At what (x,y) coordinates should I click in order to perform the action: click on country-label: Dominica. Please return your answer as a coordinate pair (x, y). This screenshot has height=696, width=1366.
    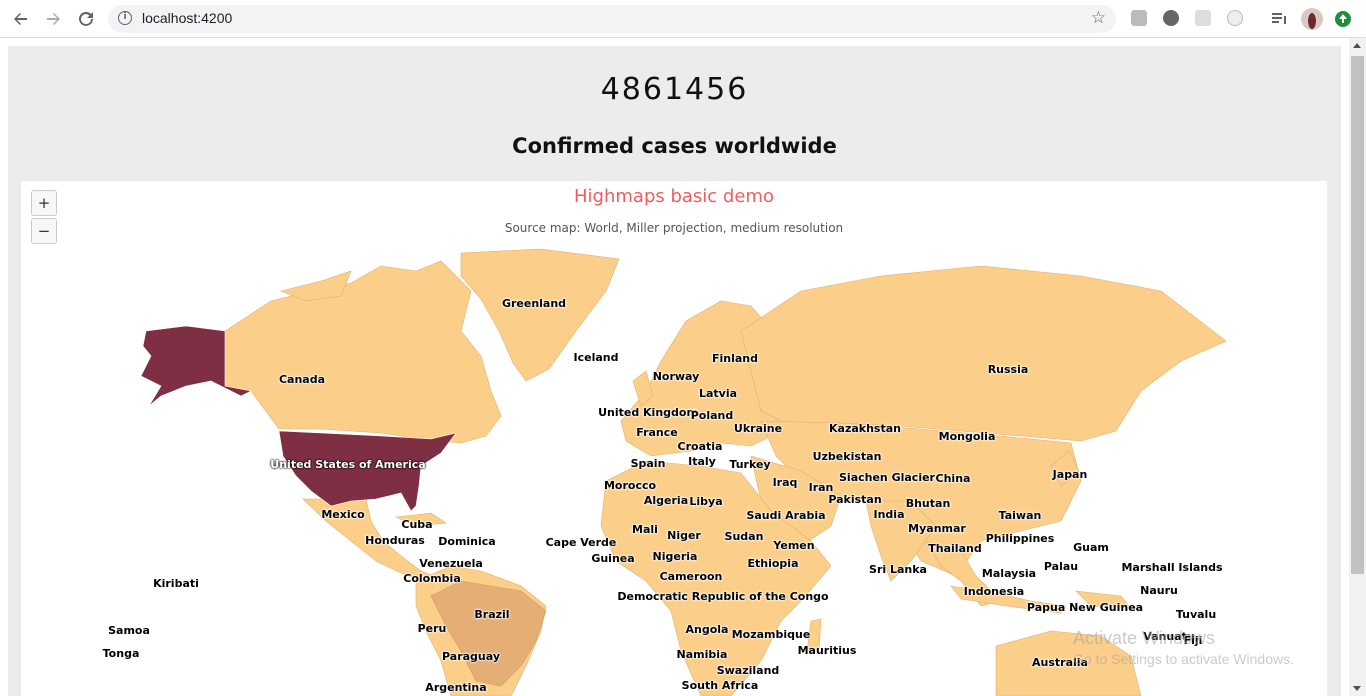
    Looking at the image, I should click on (467, 541).